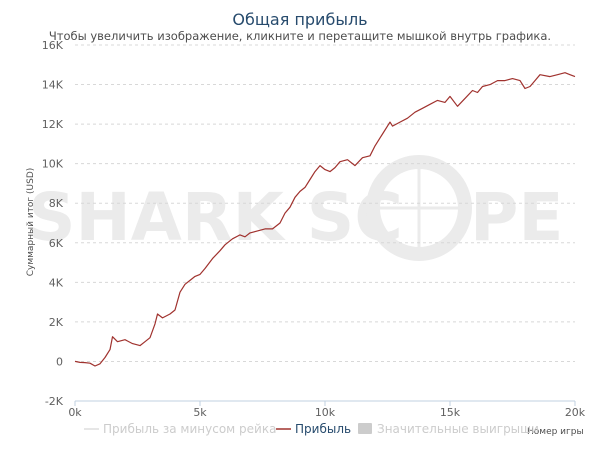  I want to click on y-tick-label: 10K, so click(53, 164).